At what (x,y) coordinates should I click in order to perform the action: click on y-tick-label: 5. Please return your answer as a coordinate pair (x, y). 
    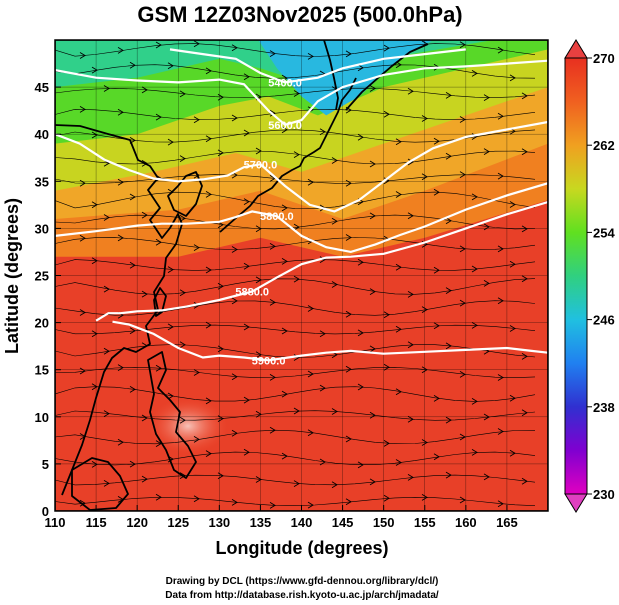
    Looking at the image, I should click on (45, 464).